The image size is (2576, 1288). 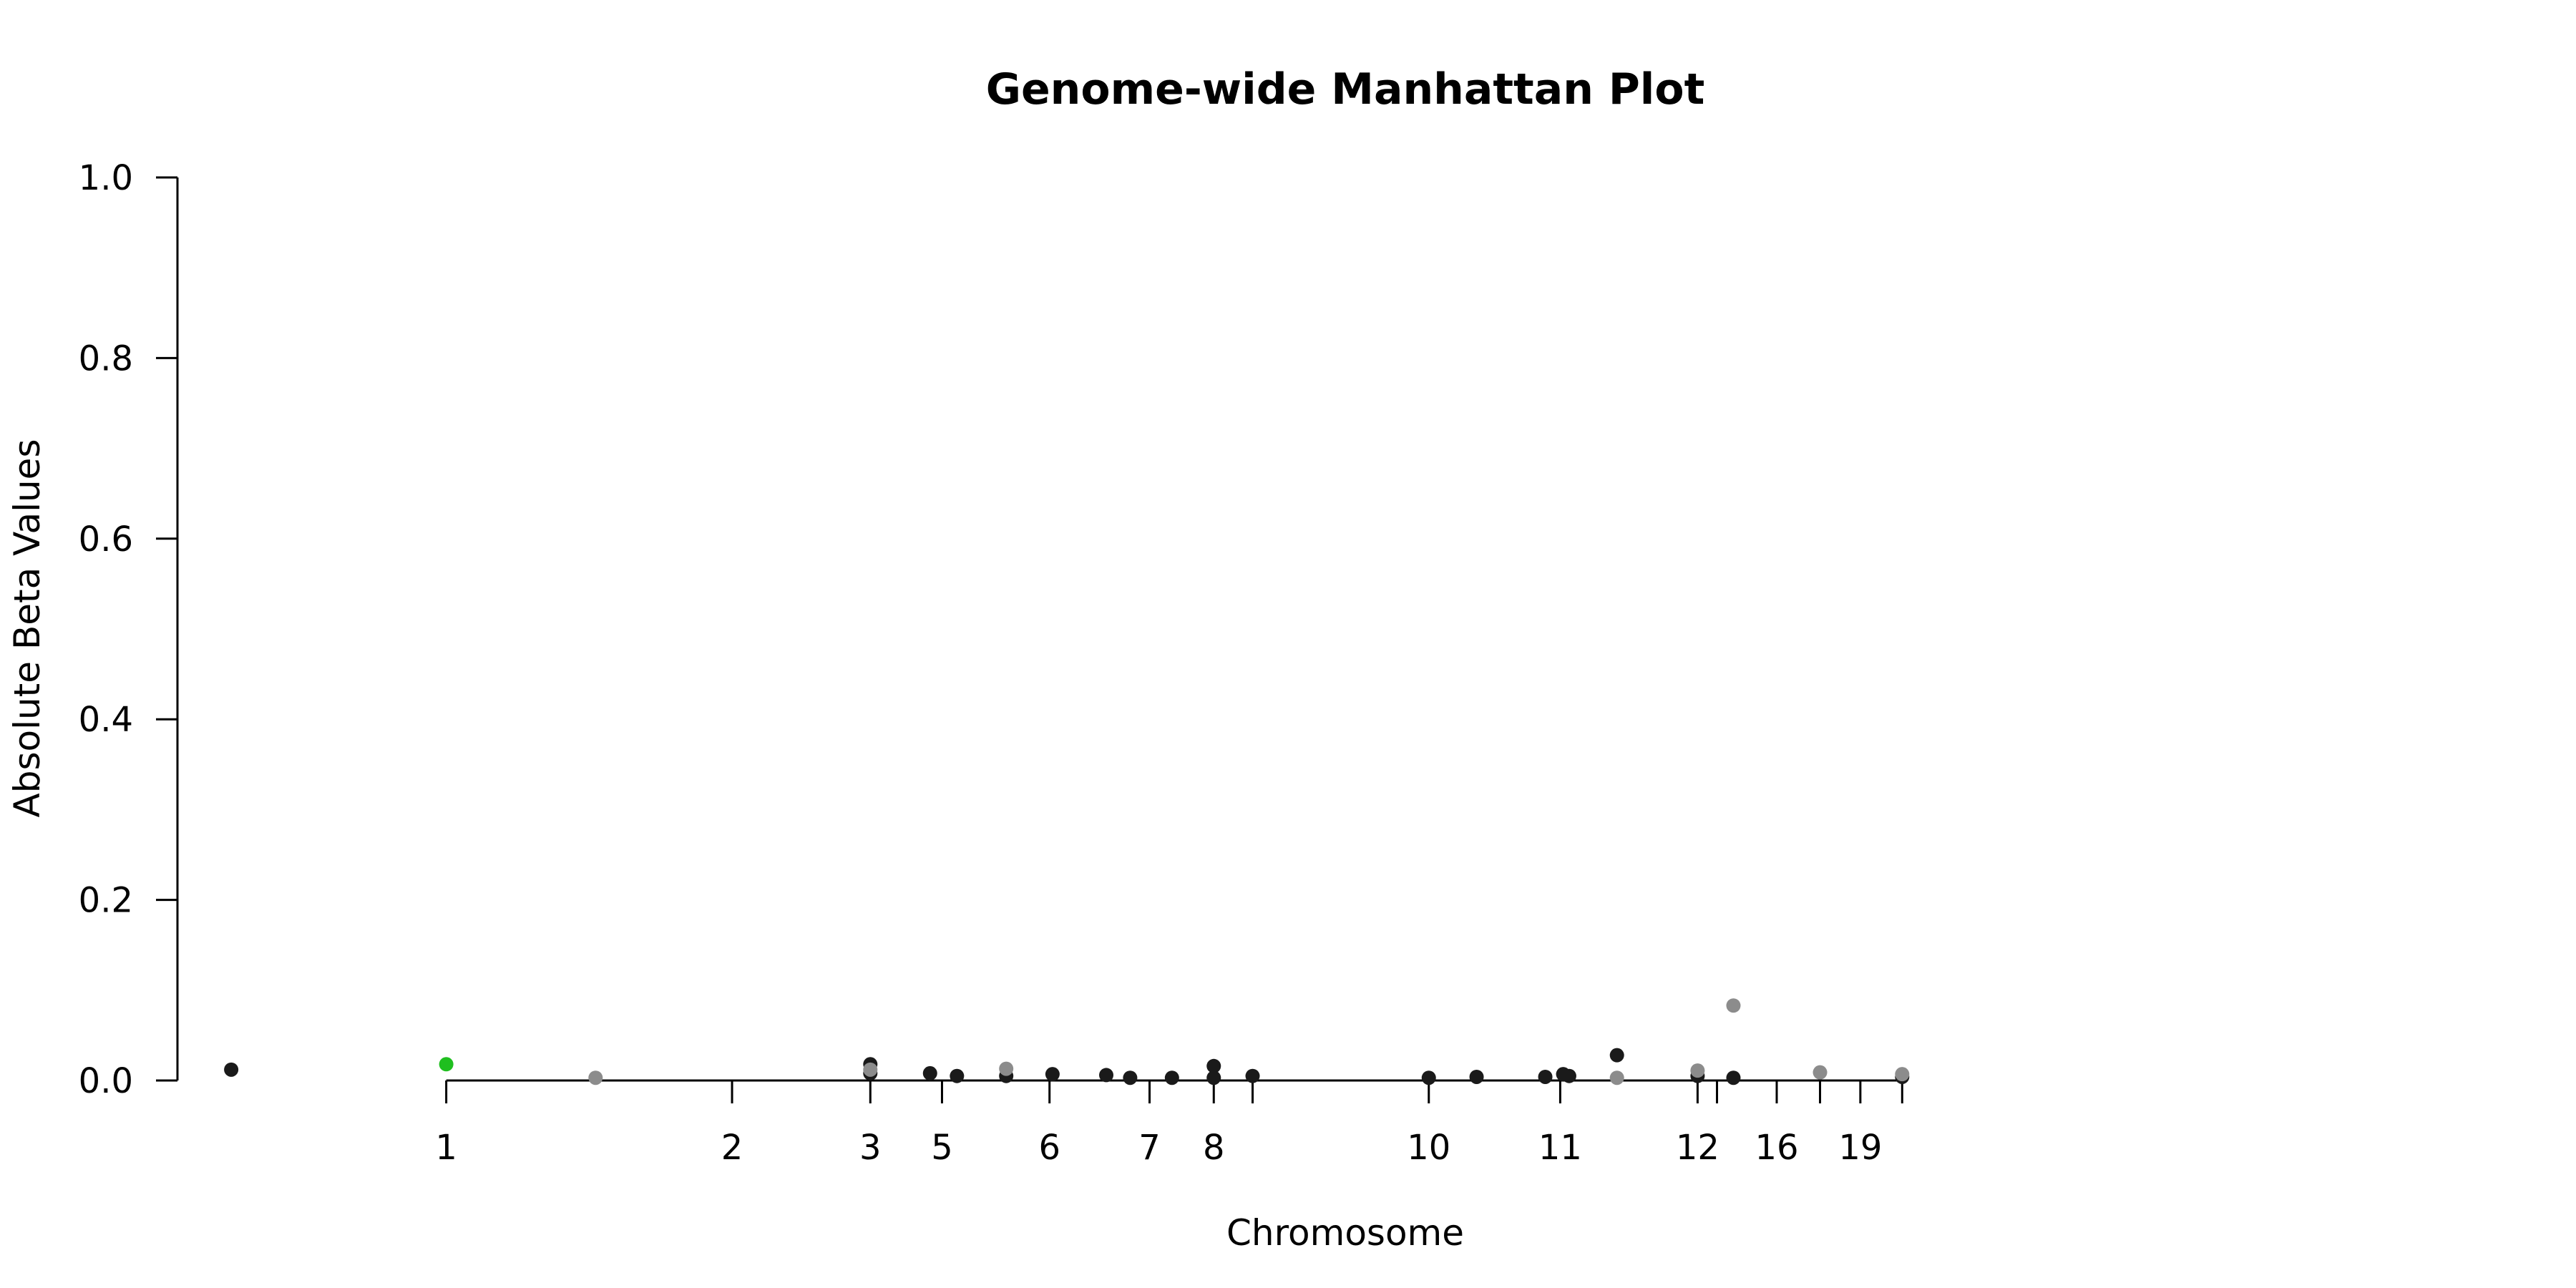 I want to click on x-axis-ticks: 1 2 3 5 6 7 8 10 11 12 16 19, so click(x=1168, y=1124).